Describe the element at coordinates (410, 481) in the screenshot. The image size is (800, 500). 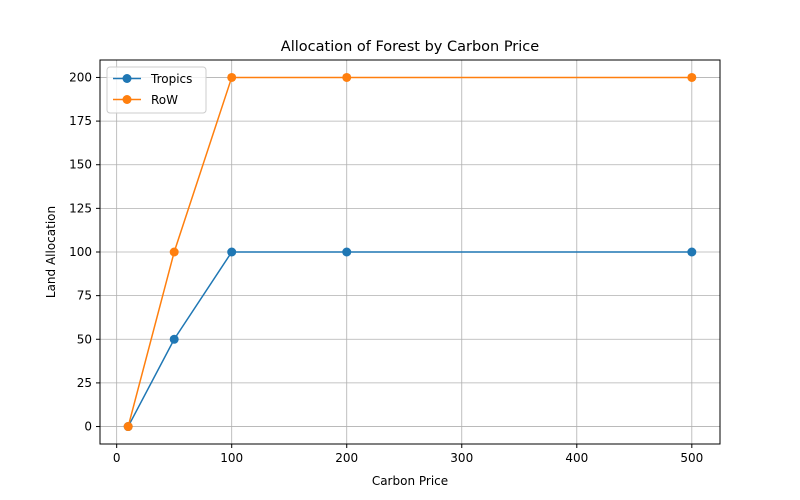
I see `x-axis-label: Carbon Price` at that location.